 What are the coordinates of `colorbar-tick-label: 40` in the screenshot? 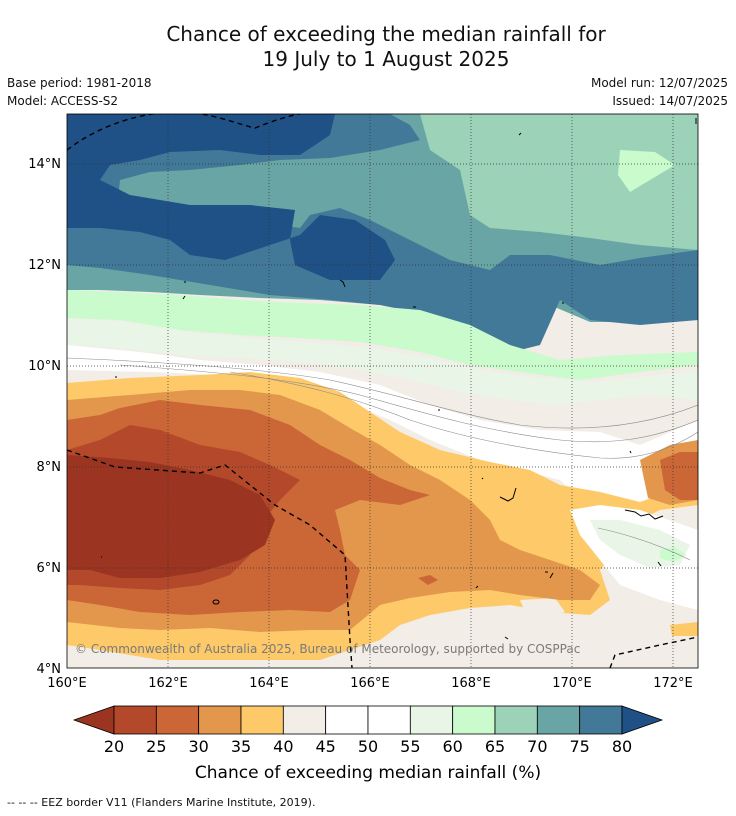 It's located at (283, 746).